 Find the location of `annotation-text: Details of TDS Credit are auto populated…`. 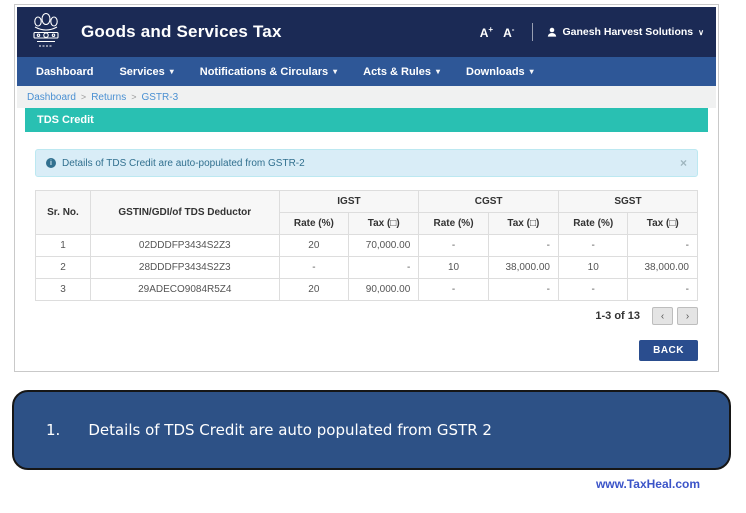

annotation-text: Details of TDS Credit are auto populated… is located at coordinates (290, 430).